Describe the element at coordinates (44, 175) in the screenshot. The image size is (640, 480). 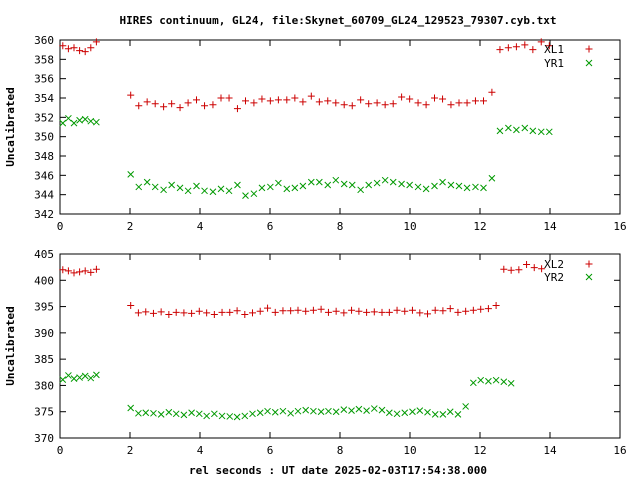
I see `y-tick-label: 346` at that location.